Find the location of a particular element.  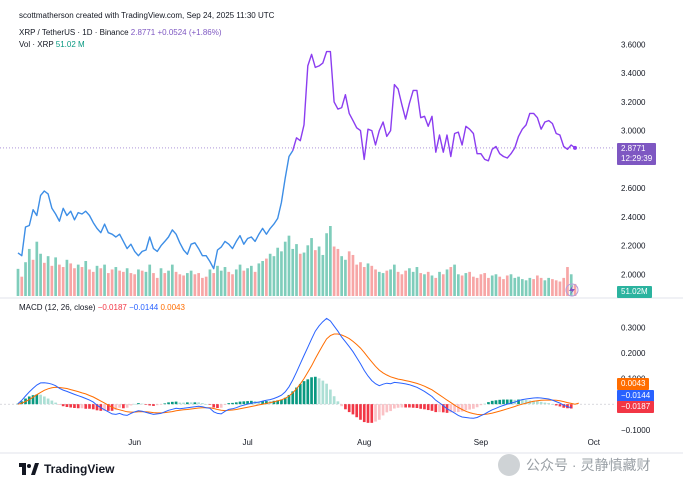

symbol-name: XRP / TetherUS · 1D · Binance is located at coordinates (74, 32).